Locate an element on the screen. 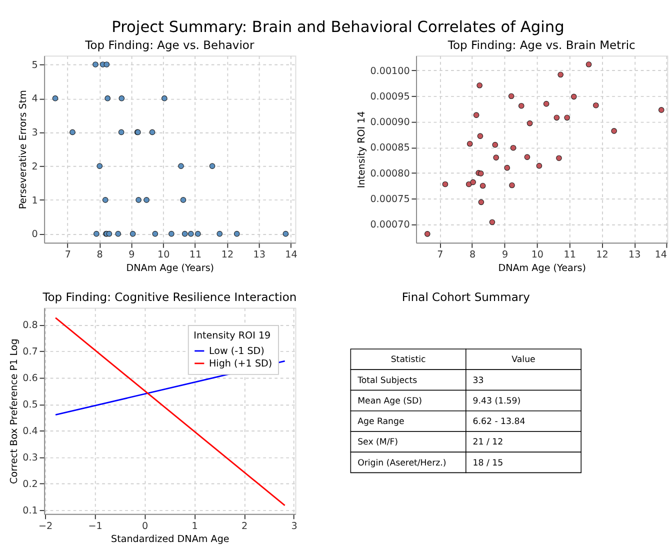  chart-title: Top Finding: Age vs. Behavior is located at coordinates (169, 45).